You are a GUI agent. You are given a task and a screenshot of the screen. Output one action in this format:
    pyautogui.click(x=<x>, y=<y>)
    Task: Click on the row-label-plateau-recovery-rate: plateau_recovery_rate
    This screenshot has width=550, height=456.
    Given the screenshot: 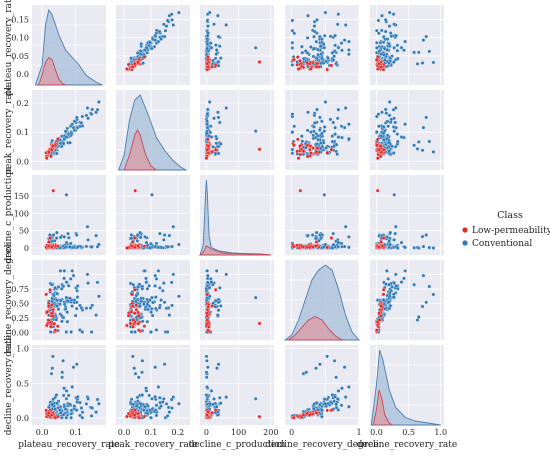 What is the action you would take?
    pyautogui.click(x=9, y=48)
    